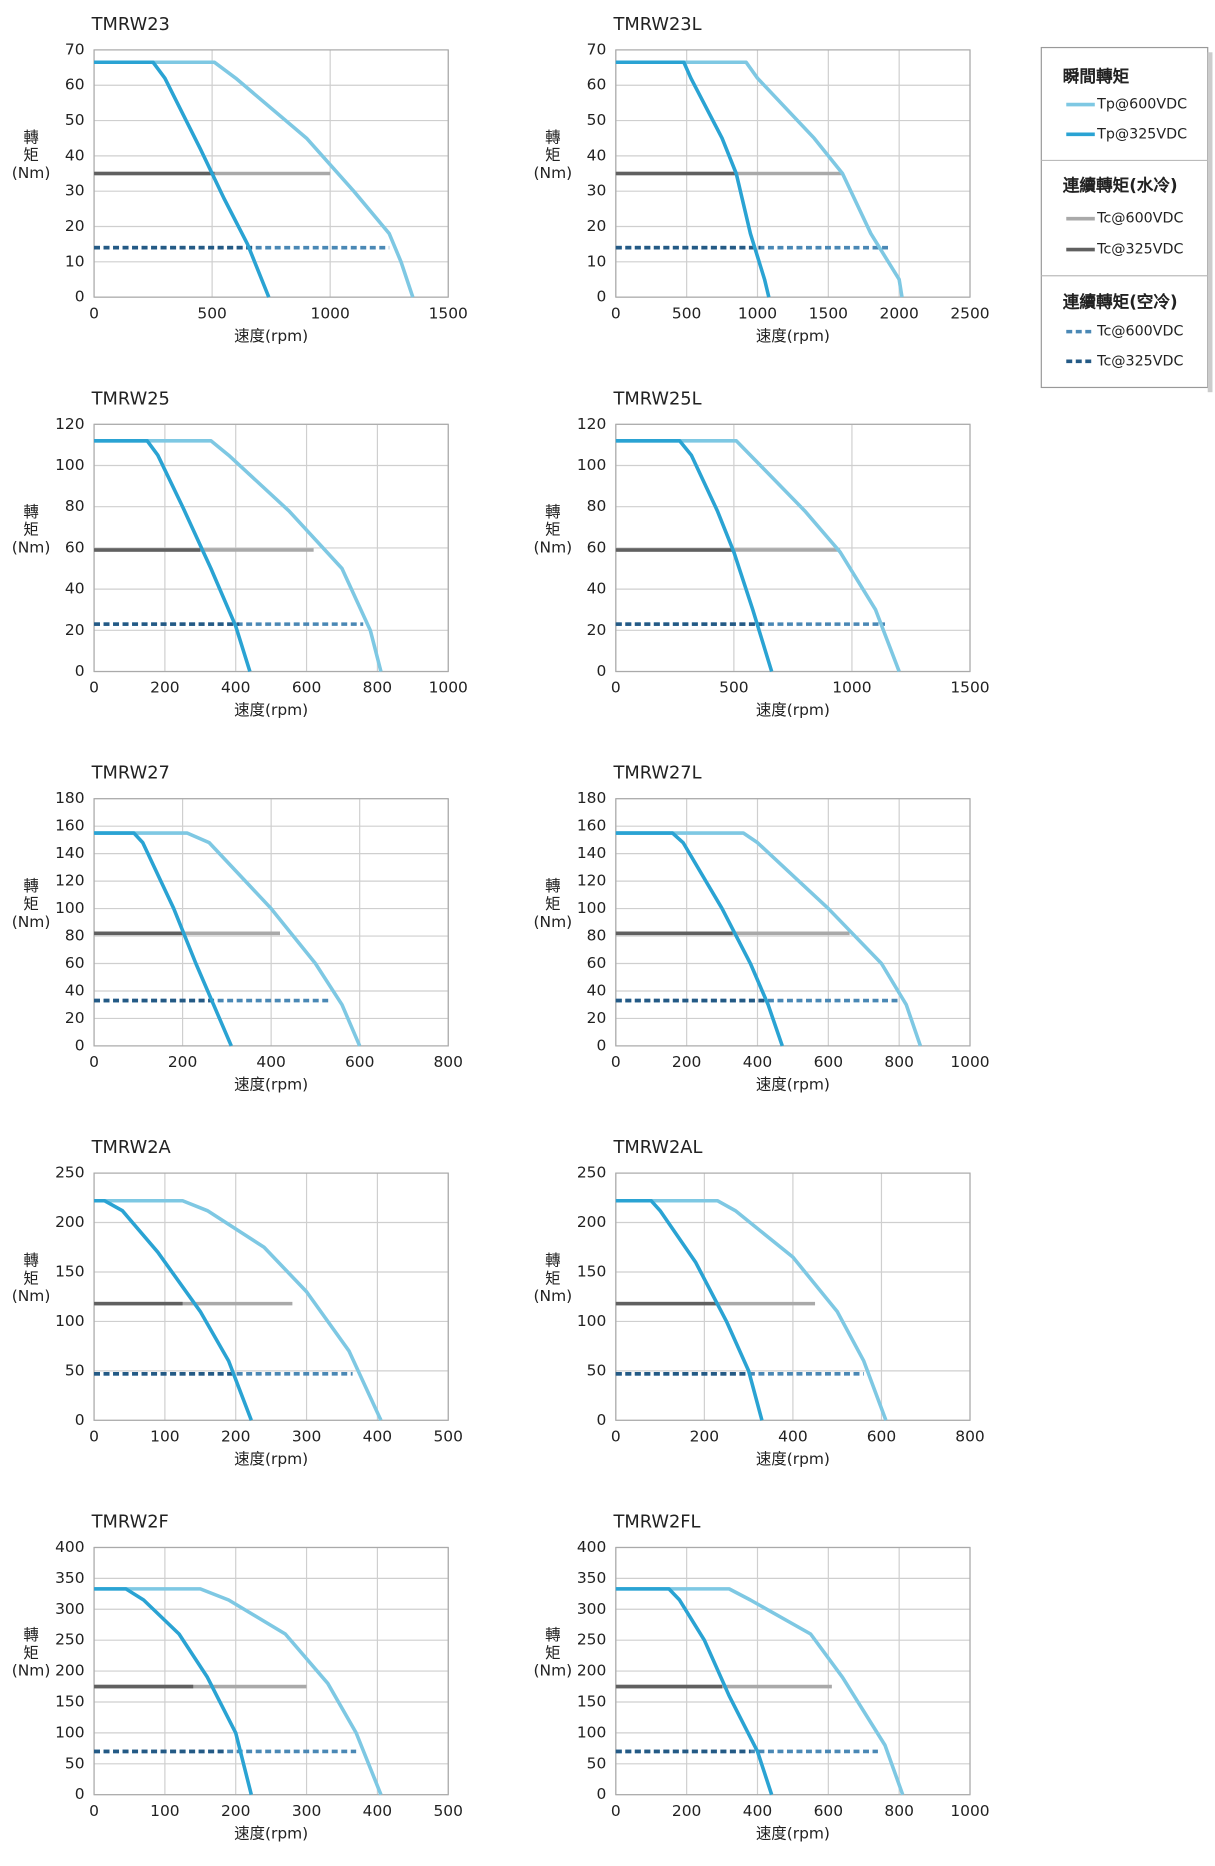 This screenshot has height=1866, width=1215. Describe the element at coordinates (130, 773) in the screenshot. I see `chart-title: TMRW27` at that location.